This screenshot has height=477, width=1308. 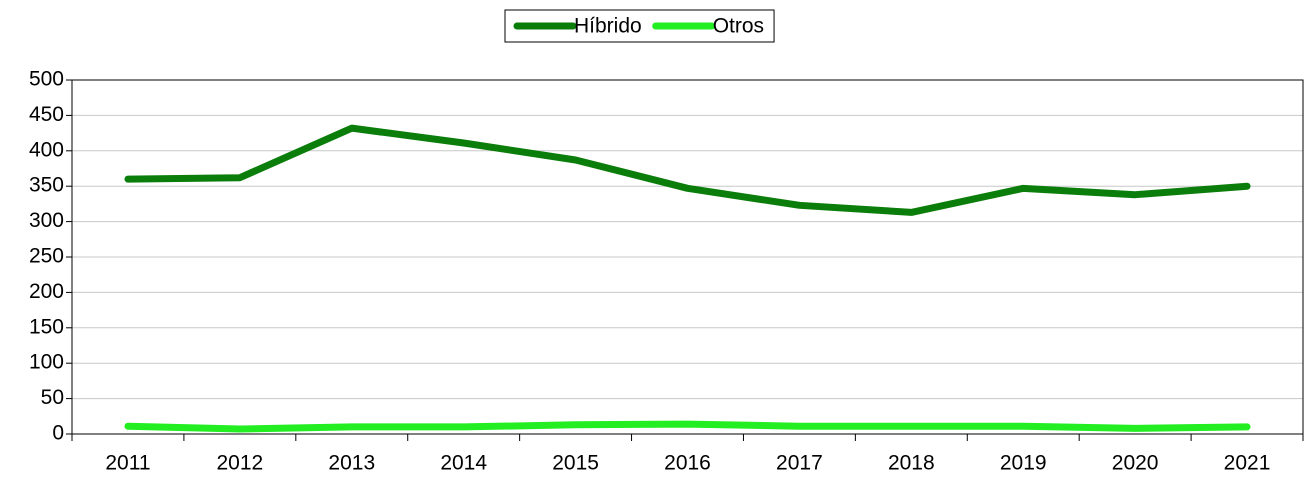 What do you see at coordinates (463, 463) in the screenshot?
I see `x-tick-label: 2014` at bounding box center [463, 463].